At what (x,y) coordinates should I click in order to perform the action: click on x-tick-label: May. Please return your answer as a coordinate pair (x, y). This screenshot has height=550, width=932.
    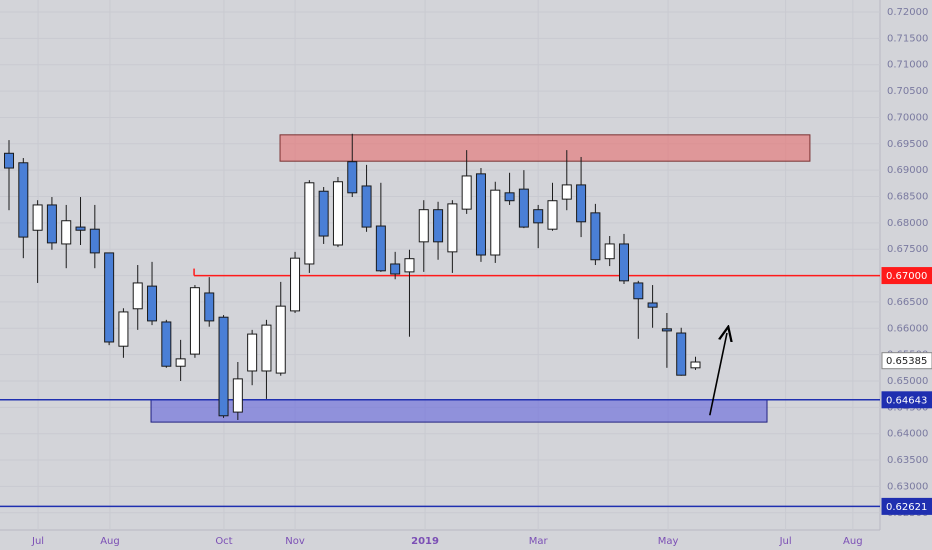
    Looking at the image, I should click on (668, 541).